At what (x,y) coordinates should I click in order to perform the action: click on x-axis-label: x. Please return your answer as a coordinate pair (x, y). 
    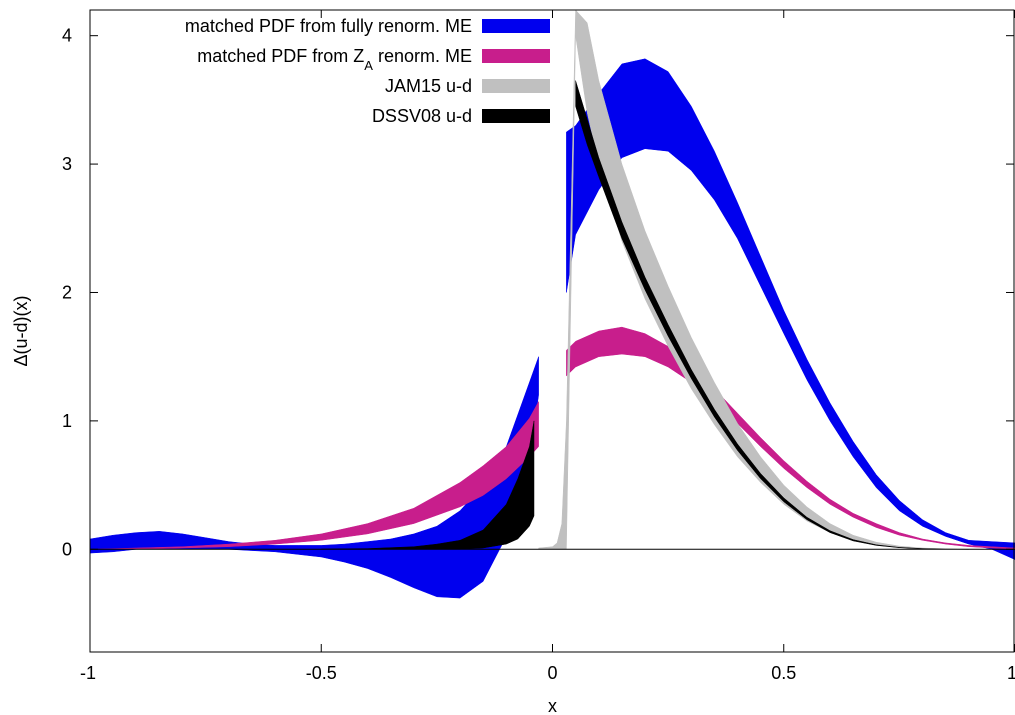
    Looking at the image, I should click on (552, 705).